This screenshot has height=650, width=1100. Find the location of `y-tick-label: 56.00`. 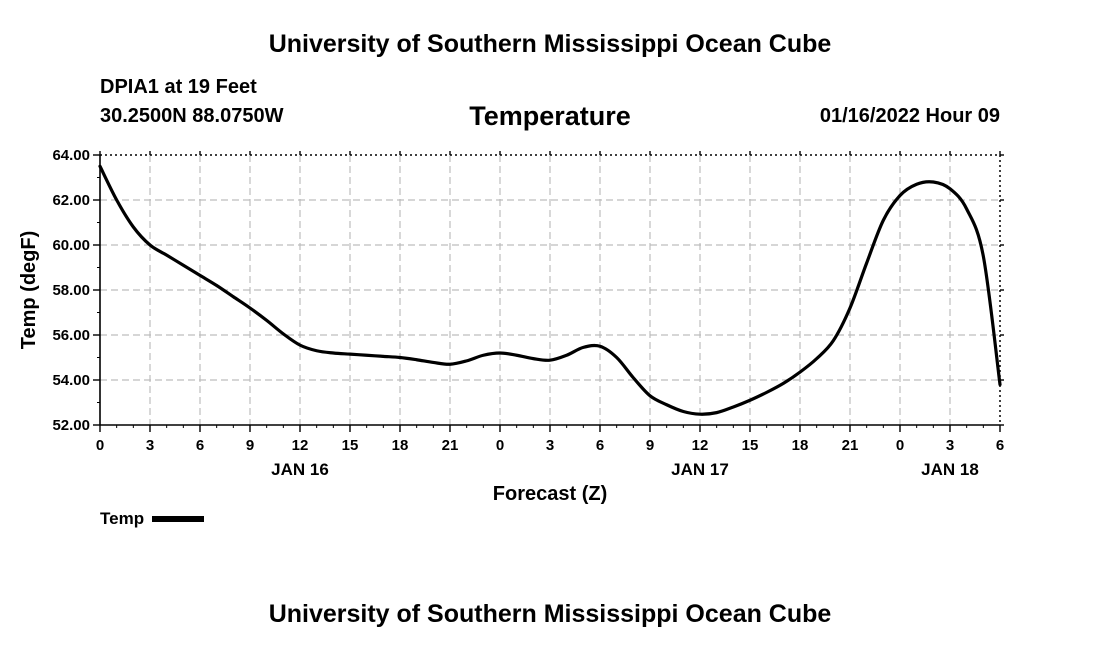

y-tick-label: 56.00 is located at coordinates (71, 335).